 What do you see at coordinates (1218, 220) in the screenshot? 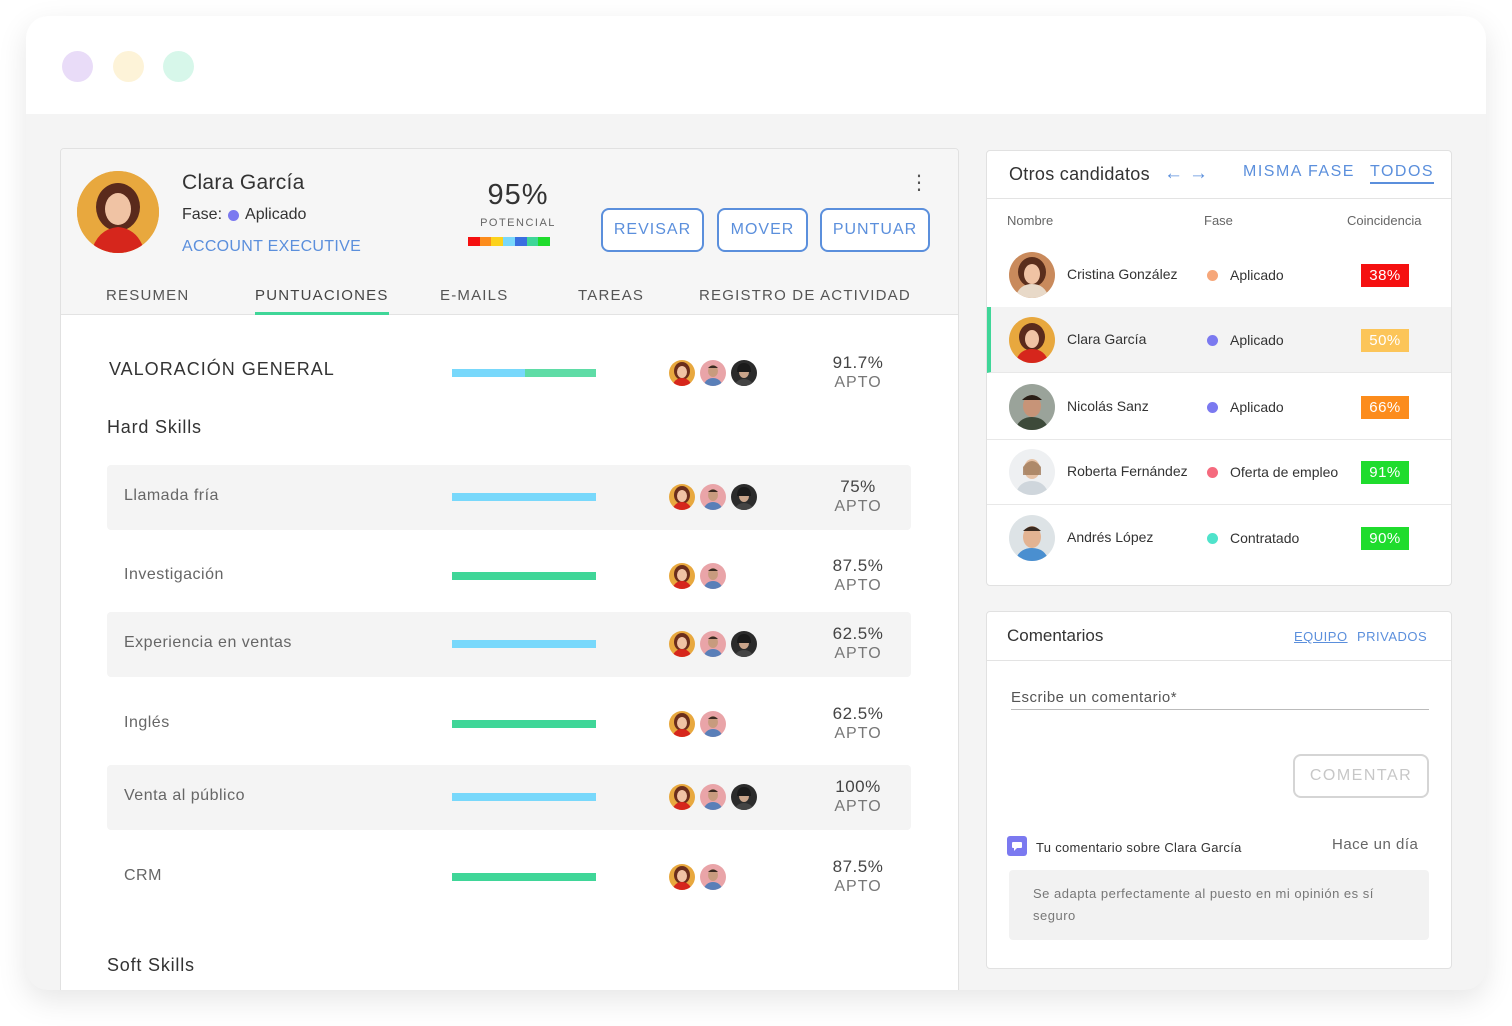
I see `column-fase: Fase` at bounding box center [1218, 220].